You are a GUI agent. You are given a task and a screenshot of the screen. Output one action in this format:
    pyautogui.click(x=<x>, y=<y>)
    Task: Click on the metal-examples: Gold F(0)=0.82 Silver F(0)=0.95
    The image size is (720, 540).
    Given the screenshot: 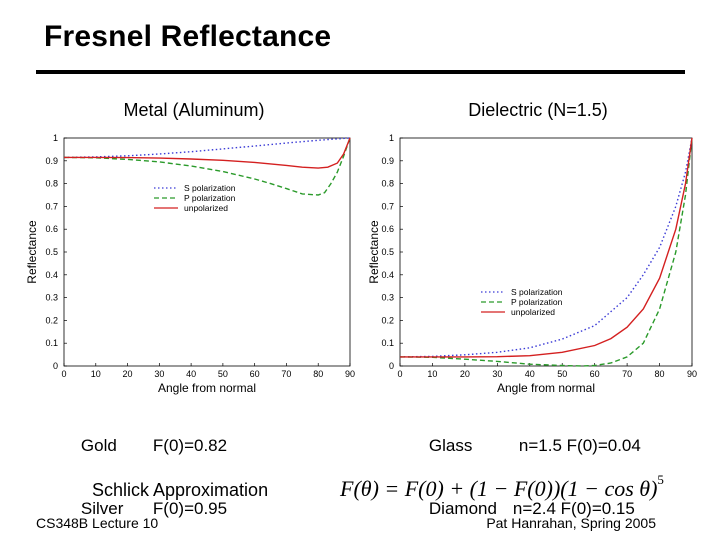 What is the action you would take?
    pyautogui.click(x=144, y=477)
    